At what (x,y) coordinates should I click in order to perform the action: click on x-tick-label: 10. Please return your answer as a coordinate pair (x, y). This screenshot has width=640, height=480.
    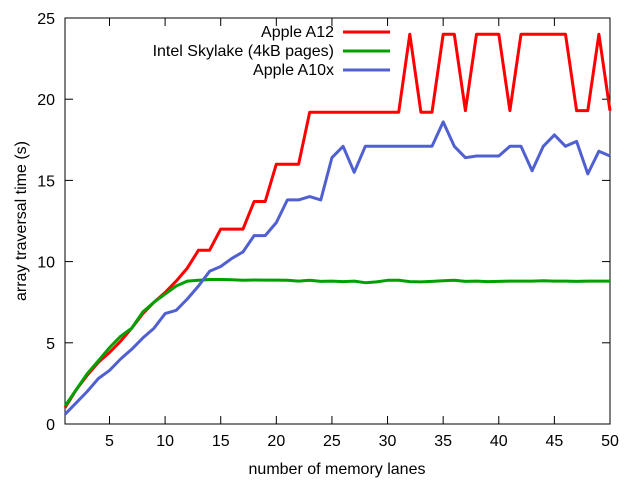
    Looking at the image, I should click on (165, 441).